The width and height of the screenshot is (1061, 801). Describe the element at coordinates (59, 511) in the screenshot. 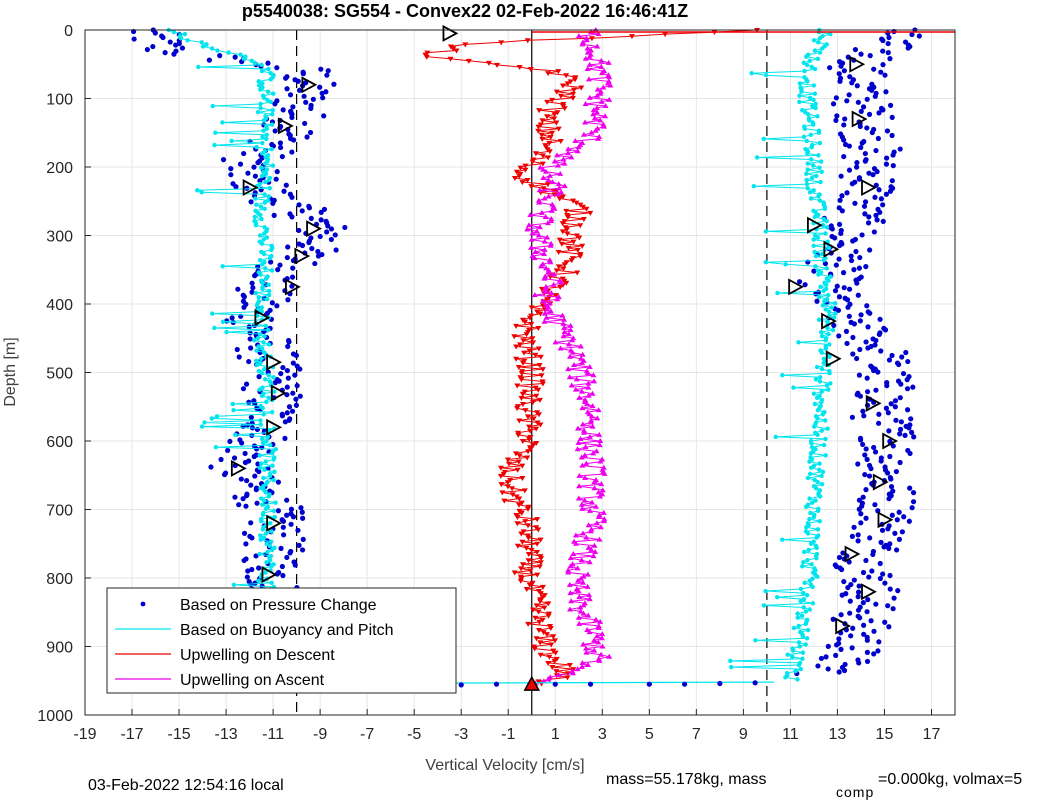

I see `y-tick-label: 700` at that location.